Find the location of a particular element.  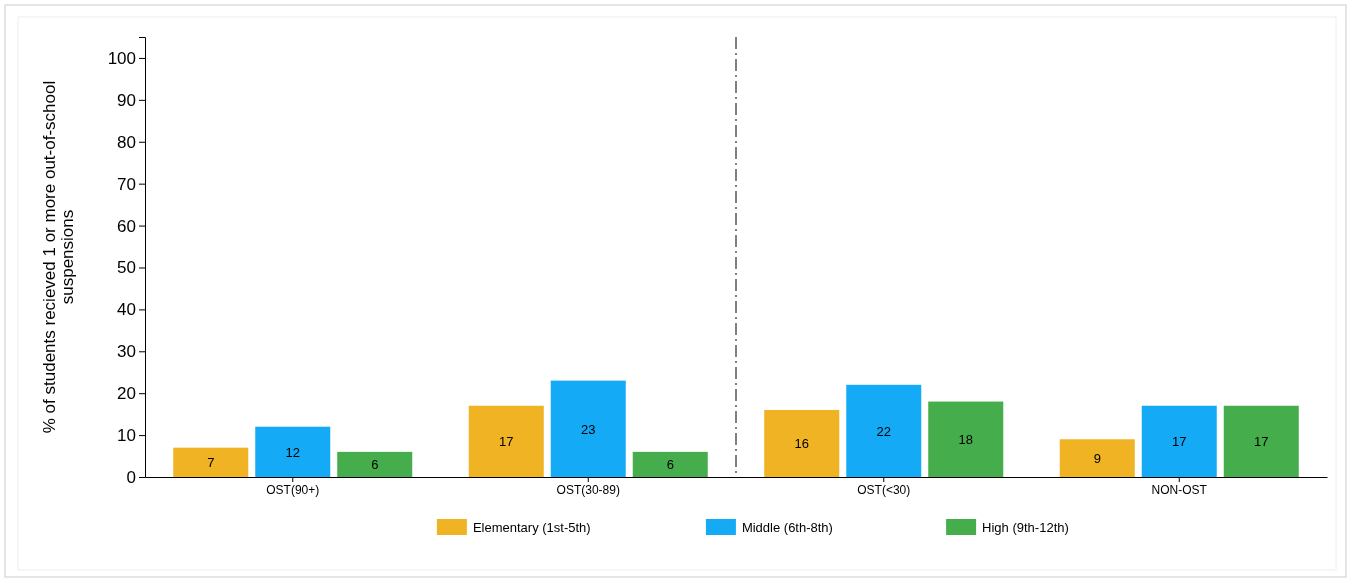

x-tick-label: OST(30-89) is located at coordinates (588, 489).